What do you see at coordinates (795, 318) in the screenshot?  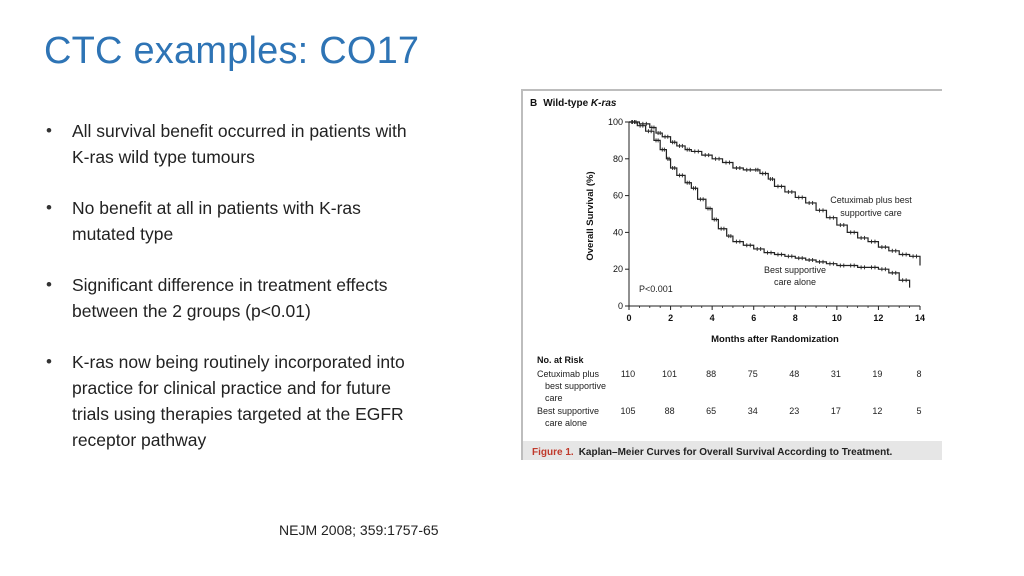 I see `x-tick-label: 8` at bounding box center [795, 318].